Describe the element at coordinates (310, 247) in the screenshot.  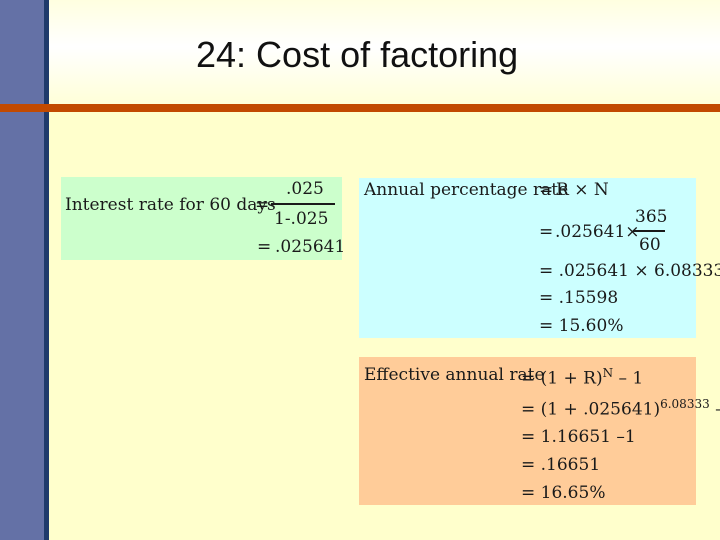
I see `interest-rate-result: .025641` at that location.